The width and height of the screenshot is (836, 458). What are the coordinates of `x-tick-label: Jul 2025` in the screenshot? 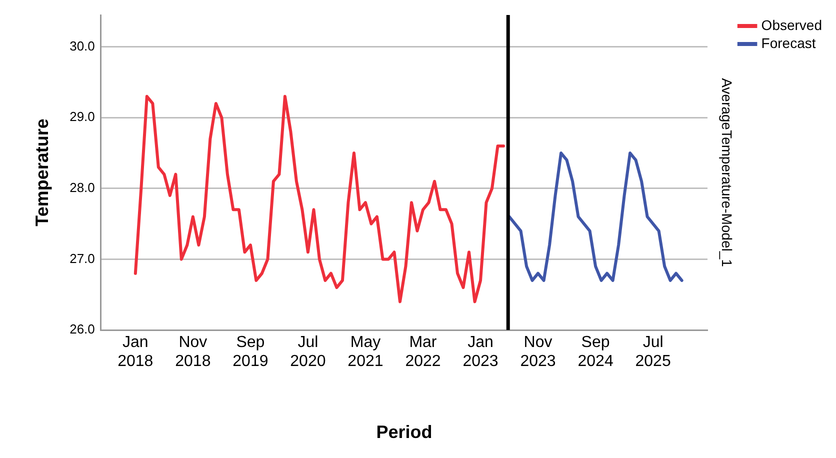 It's located at (653, 352).